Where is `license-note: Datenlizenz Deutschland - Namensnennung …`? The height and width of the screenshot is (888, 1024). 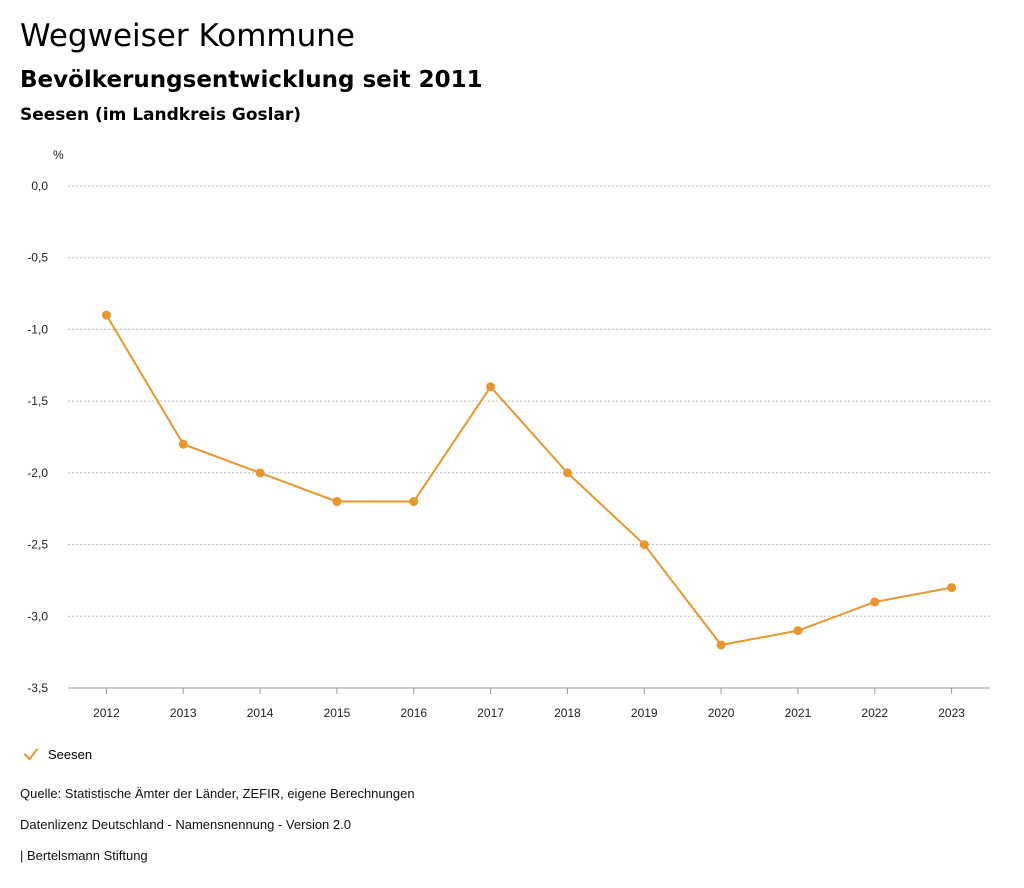 license-note: Datenlizenz Deutschland - Namensnennung … is located at coordinates (185, 824).